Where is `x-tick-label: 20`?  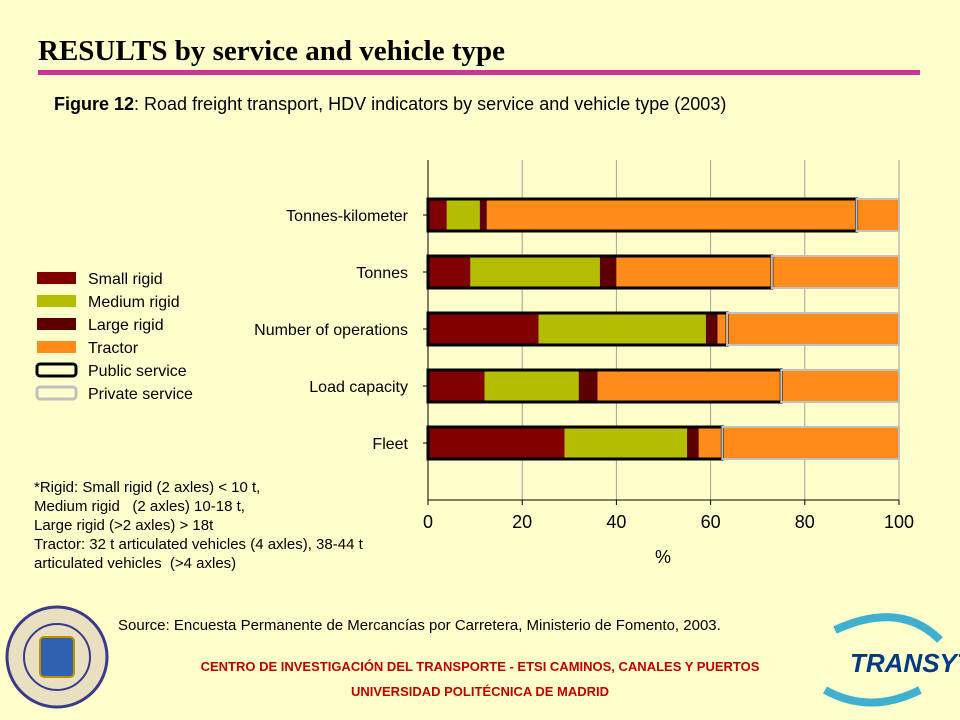
x-tick-label: 20 is located at coordinates (522, 522).